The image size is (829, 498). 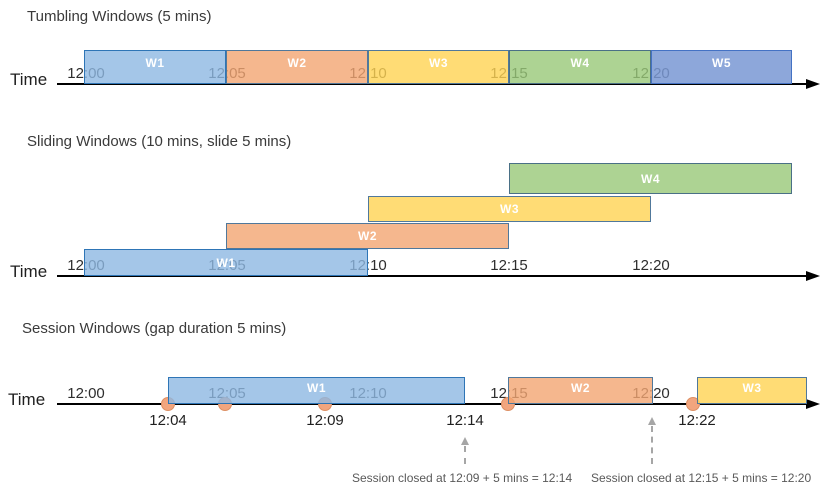 What do you see at coordinates (168, 420) in the screenshot?
I see `session-event-time-label: 12:04` at bounding box center [168, 420].